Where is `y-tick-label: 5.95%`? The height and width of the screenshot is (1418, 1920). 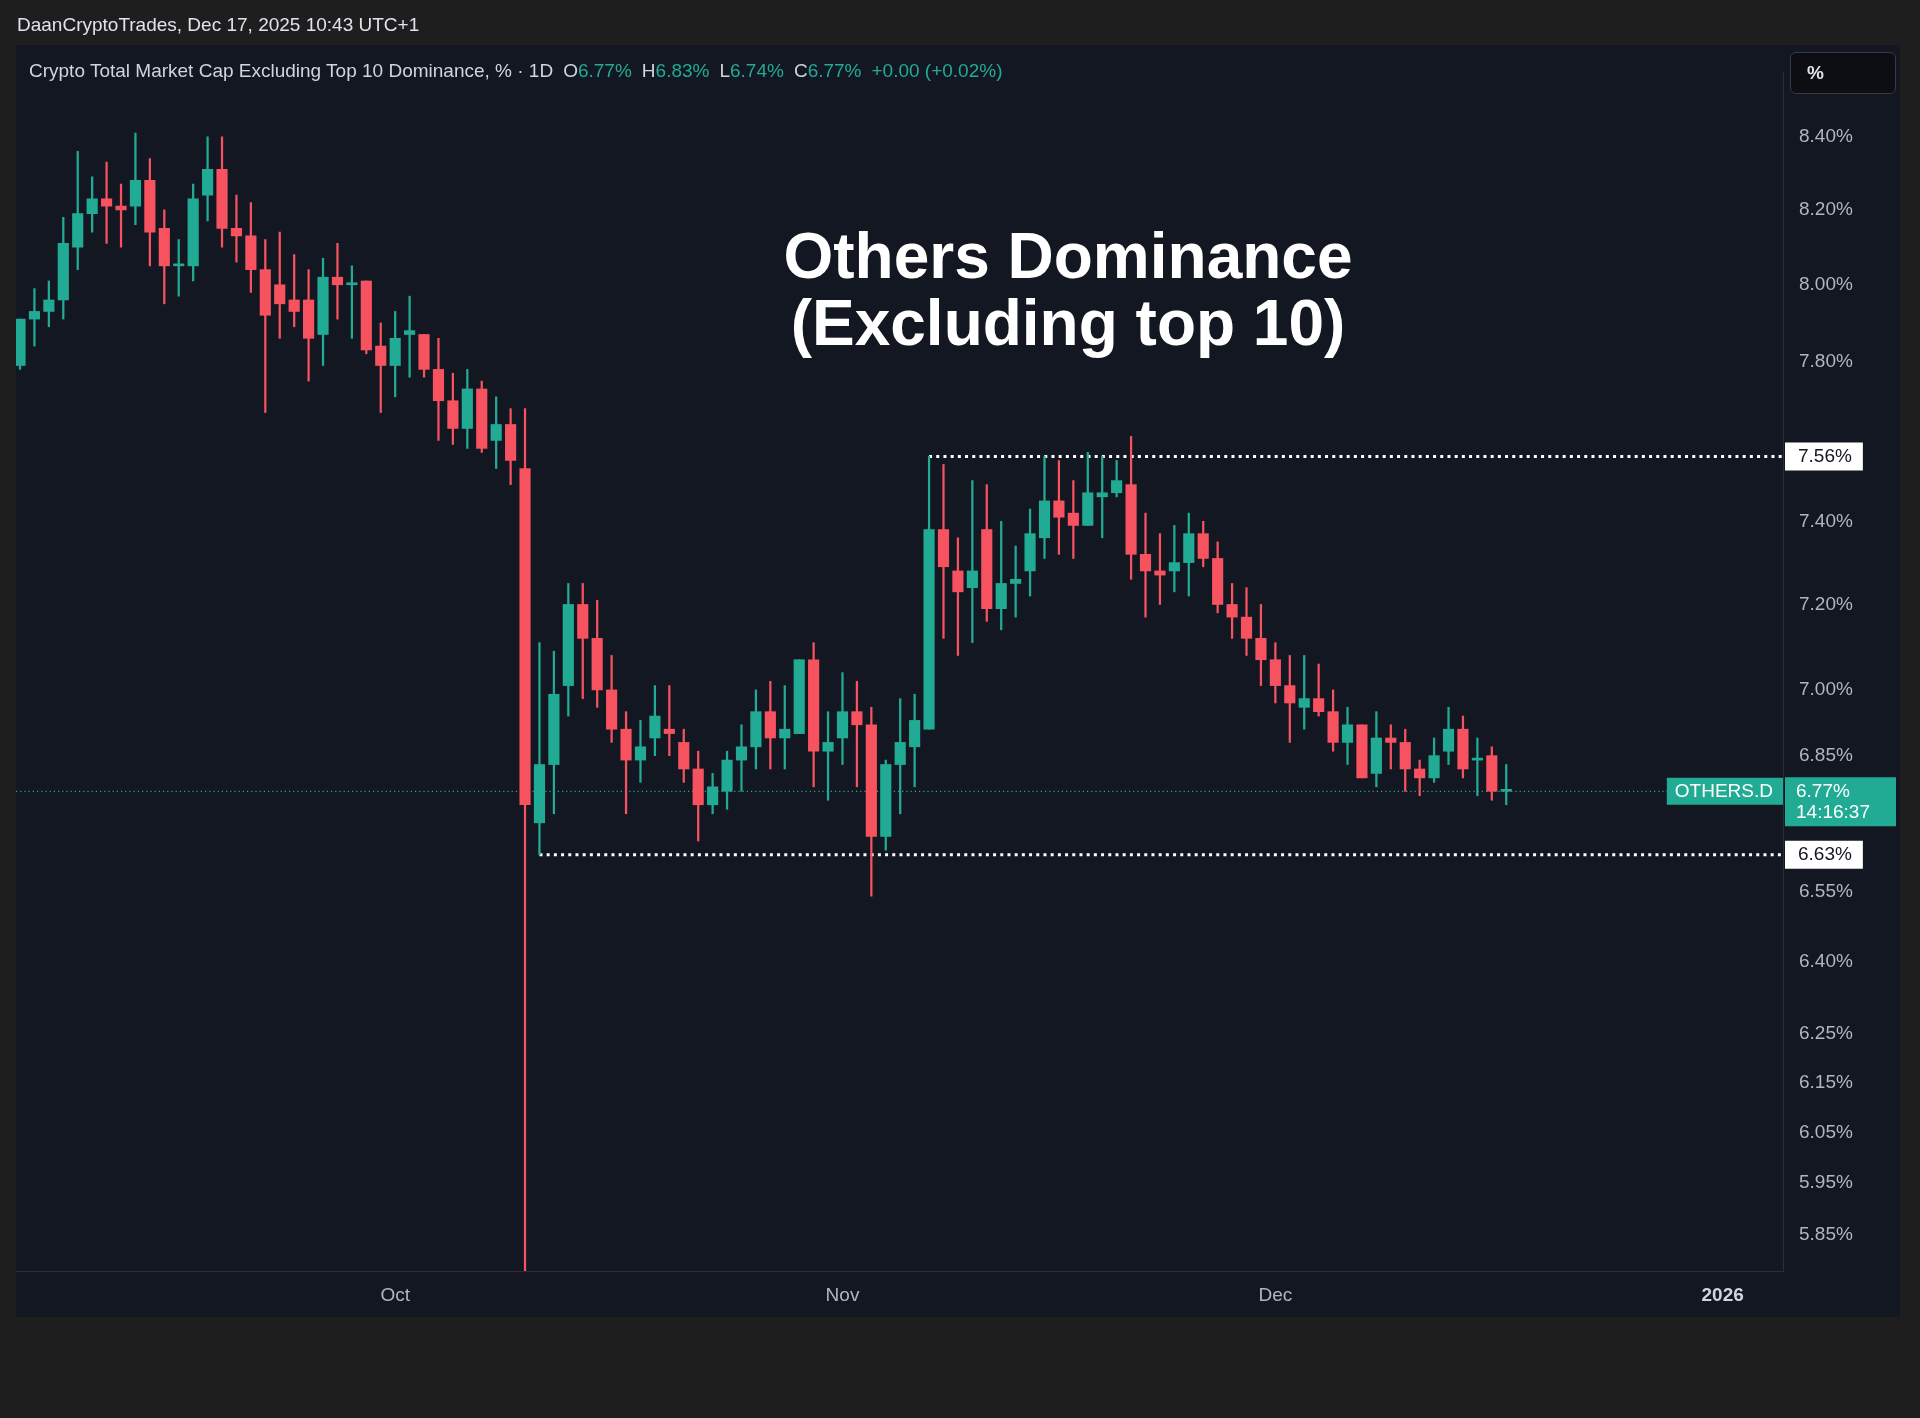
y-tick-label: 5.95% is located at coordinates (1826, 1182).